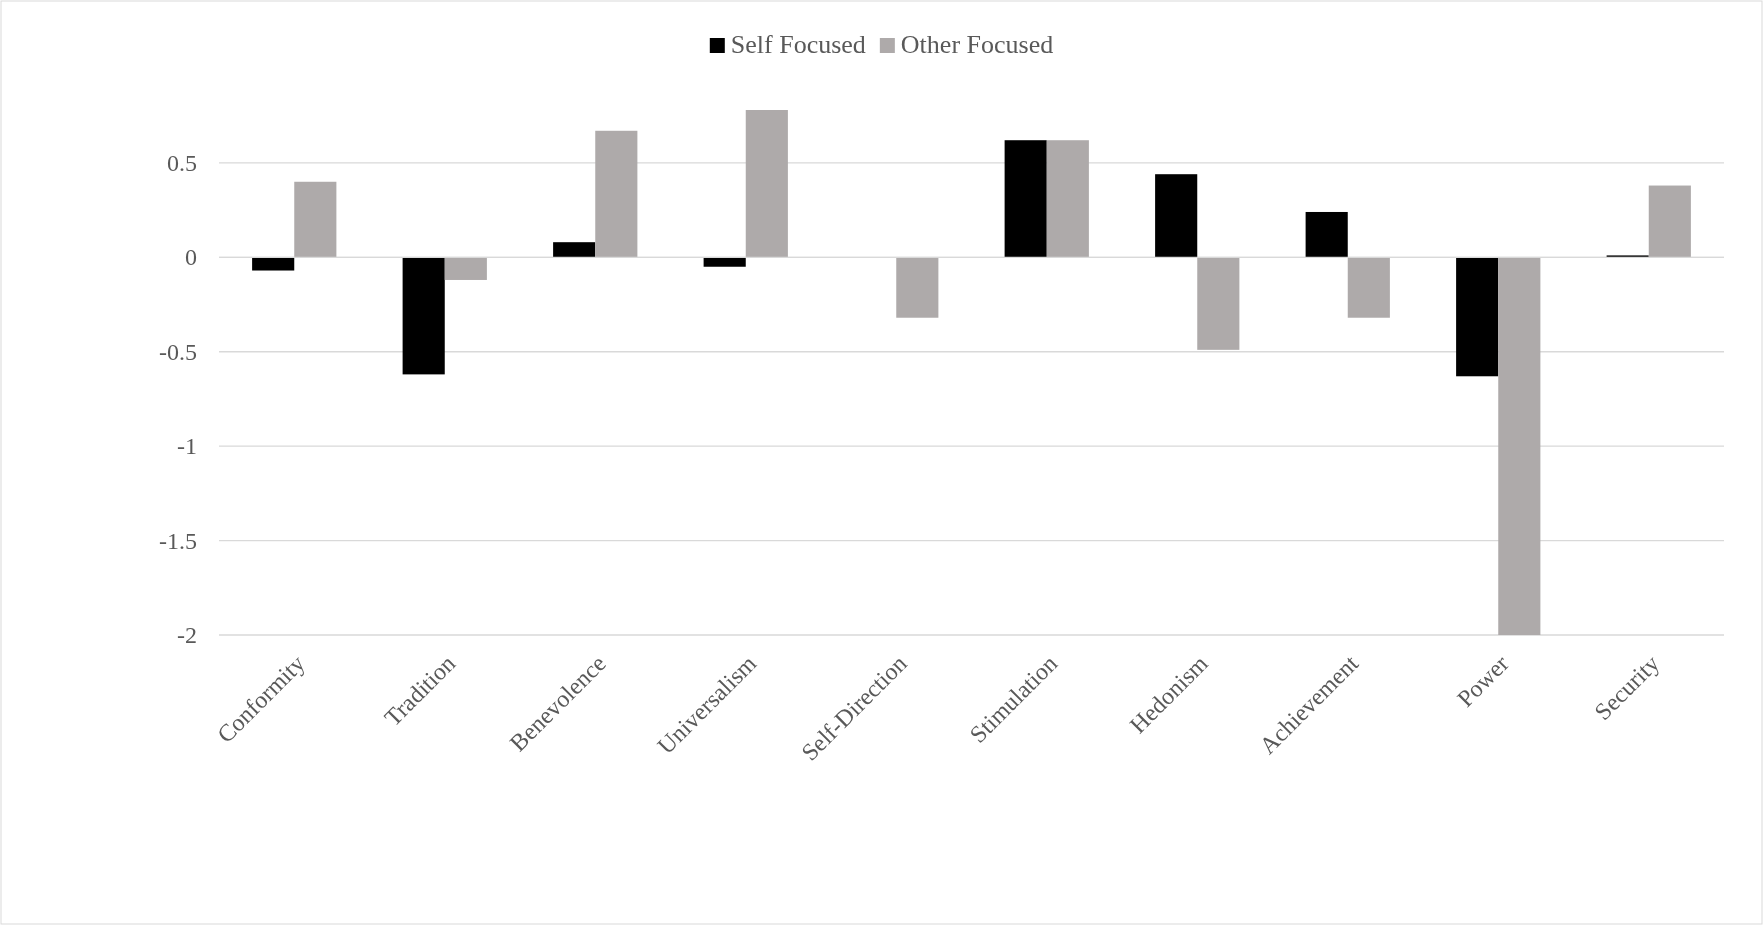 The height and width of the screenshot is (925, 1763). I want to click on y-tick-label: -0.5, so click(178, 351).